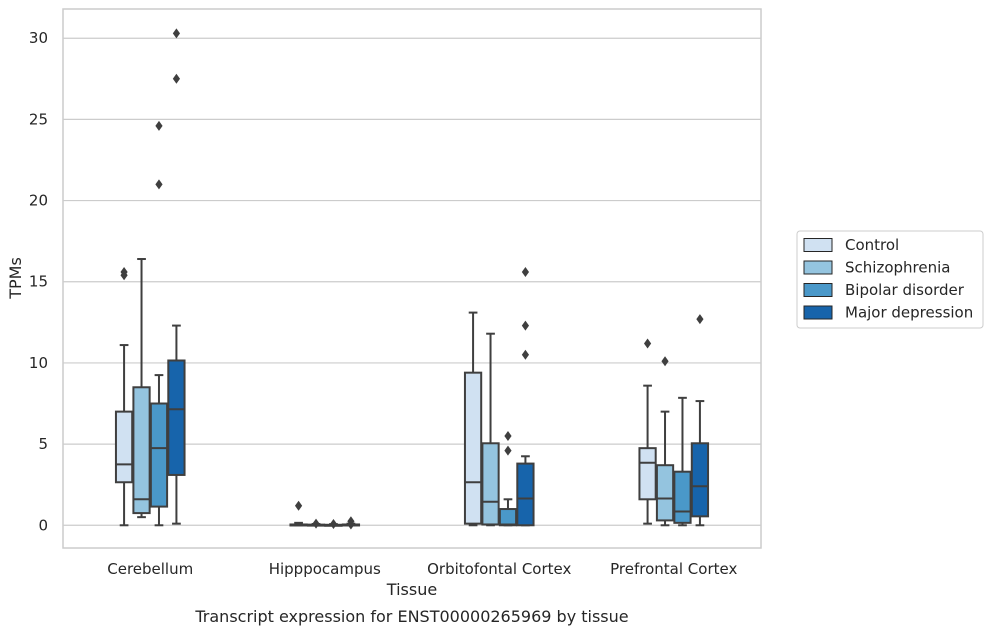 The width and height of the screenshot is (993, 634). Describe the element at coordinates (325, 569) in the screenshot. I see `x-tick-label: Hipppocampus` at that location.